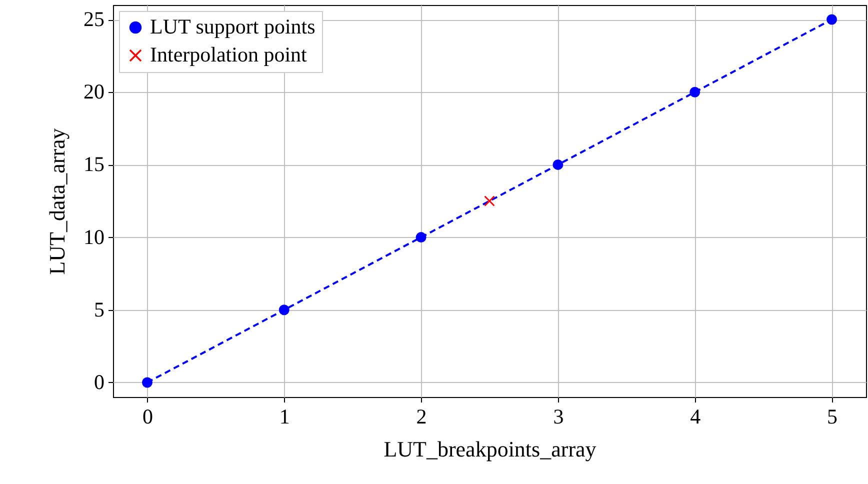 The image size is (868, 484). I want to click on x-tick-label: 1, so click(284, 416).